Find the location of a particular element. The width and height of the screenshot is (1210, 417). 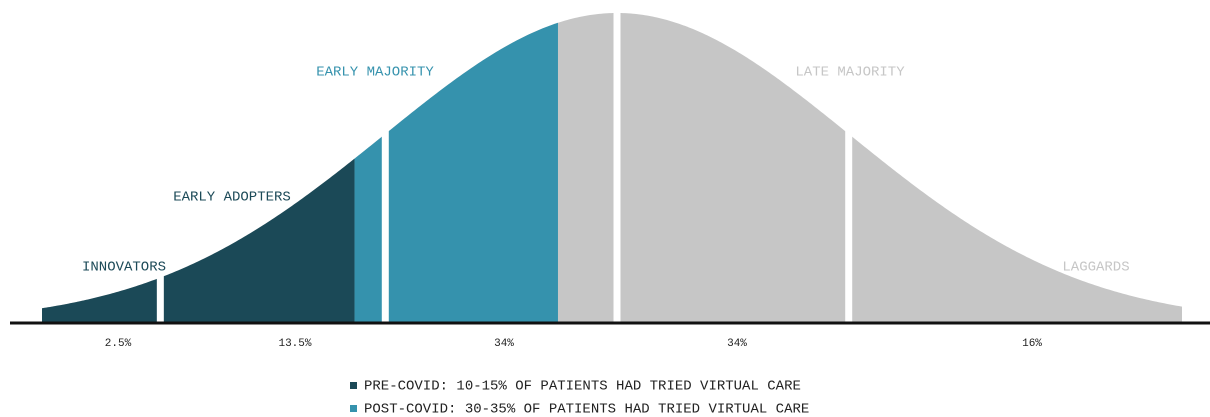

category-label: EARLY ADOPTERS is located at coordinates (232, 198).